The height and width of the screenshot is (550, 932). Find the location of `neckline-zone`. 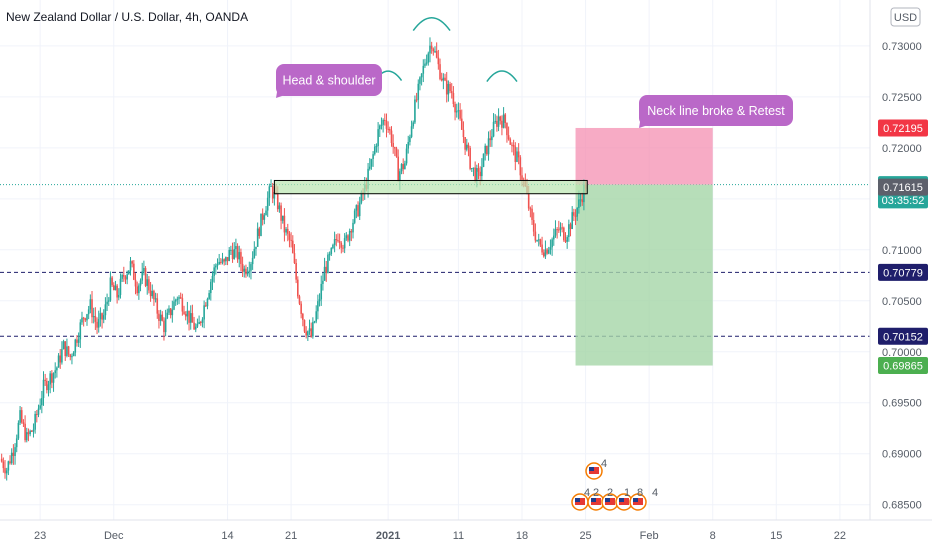

neckline-zone is located at coordinates (430, 187).